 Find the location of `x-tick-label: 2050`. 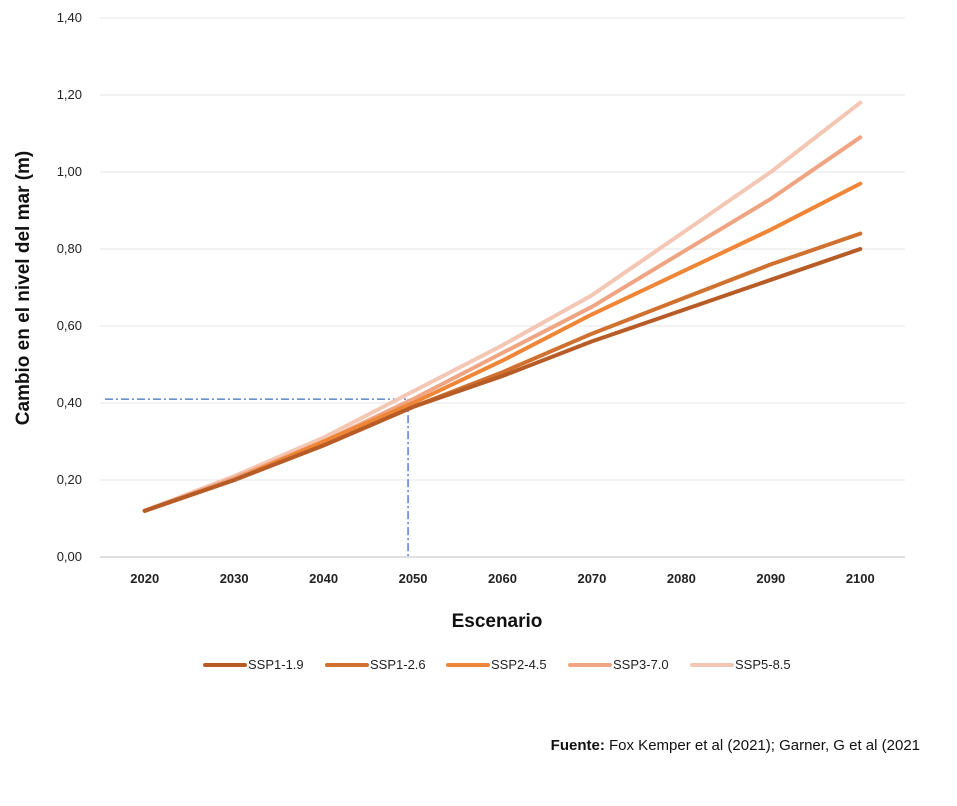

x-tick-label: 2050 is located at coordinates (413, 578).